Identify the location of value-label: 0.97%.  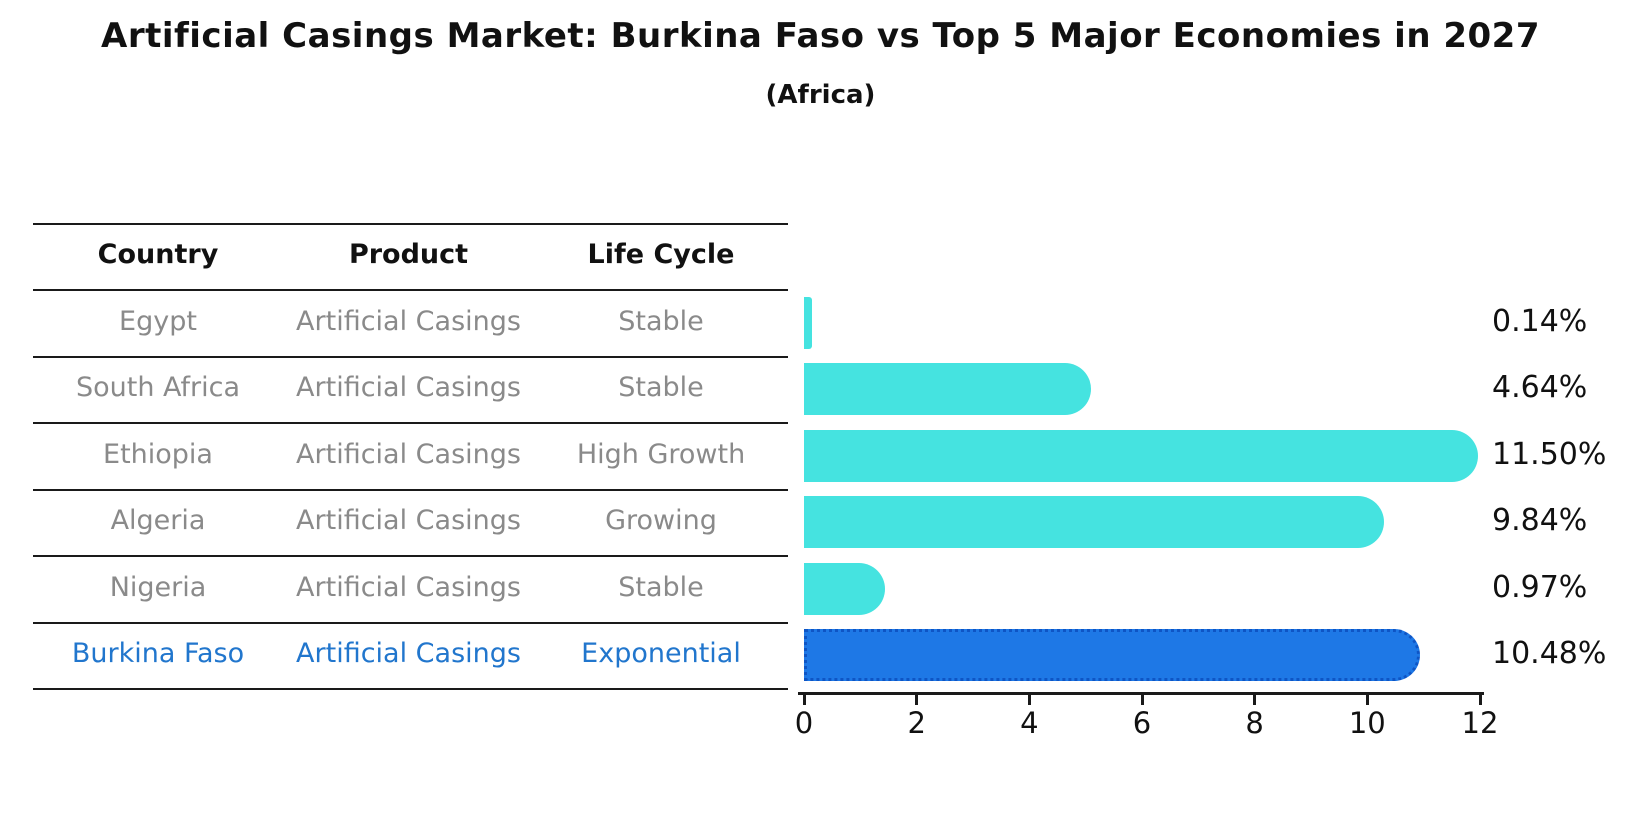
(1540, 587).